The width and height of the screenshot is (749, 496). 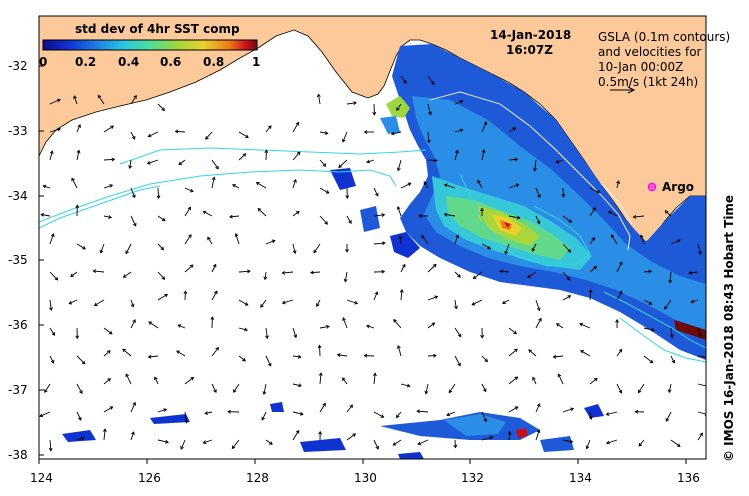 I want to click on lon-tick-label: 130, so click(x=365, y=478).